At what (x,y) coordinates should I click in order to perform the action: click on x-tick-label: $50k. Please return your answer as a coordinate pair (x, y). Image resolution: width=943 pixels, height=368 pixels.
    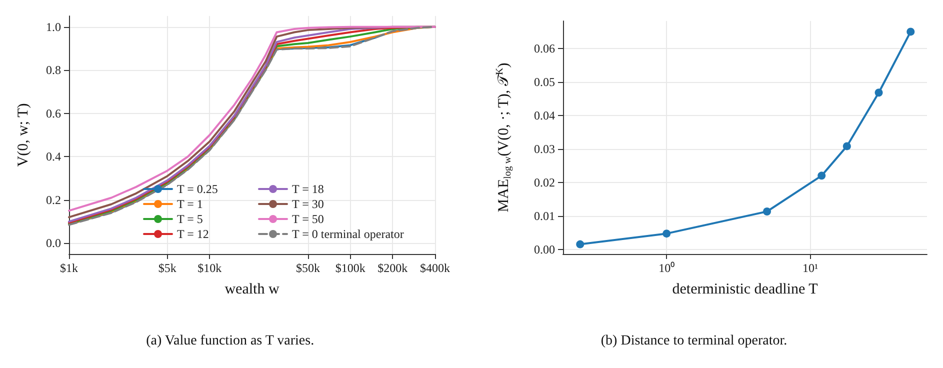
    Looking at the image, I should click on (308, 268).